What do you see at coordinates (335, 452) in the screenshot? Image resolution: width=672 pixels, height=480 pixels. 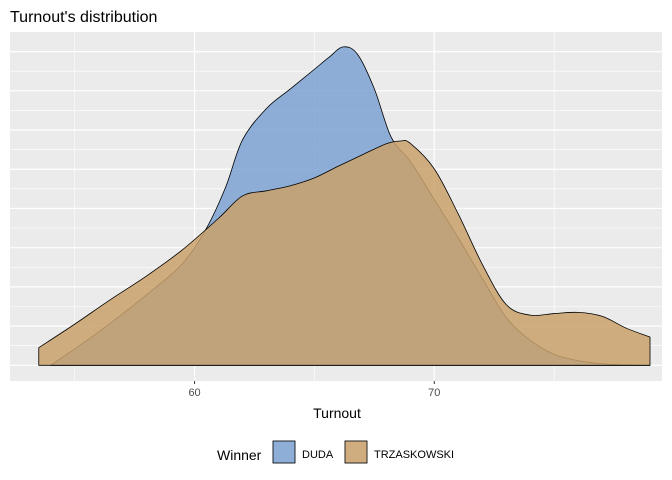 I see `legend: Winner DUDA TRZASKOWSKI` at bounding box center [335, 452].